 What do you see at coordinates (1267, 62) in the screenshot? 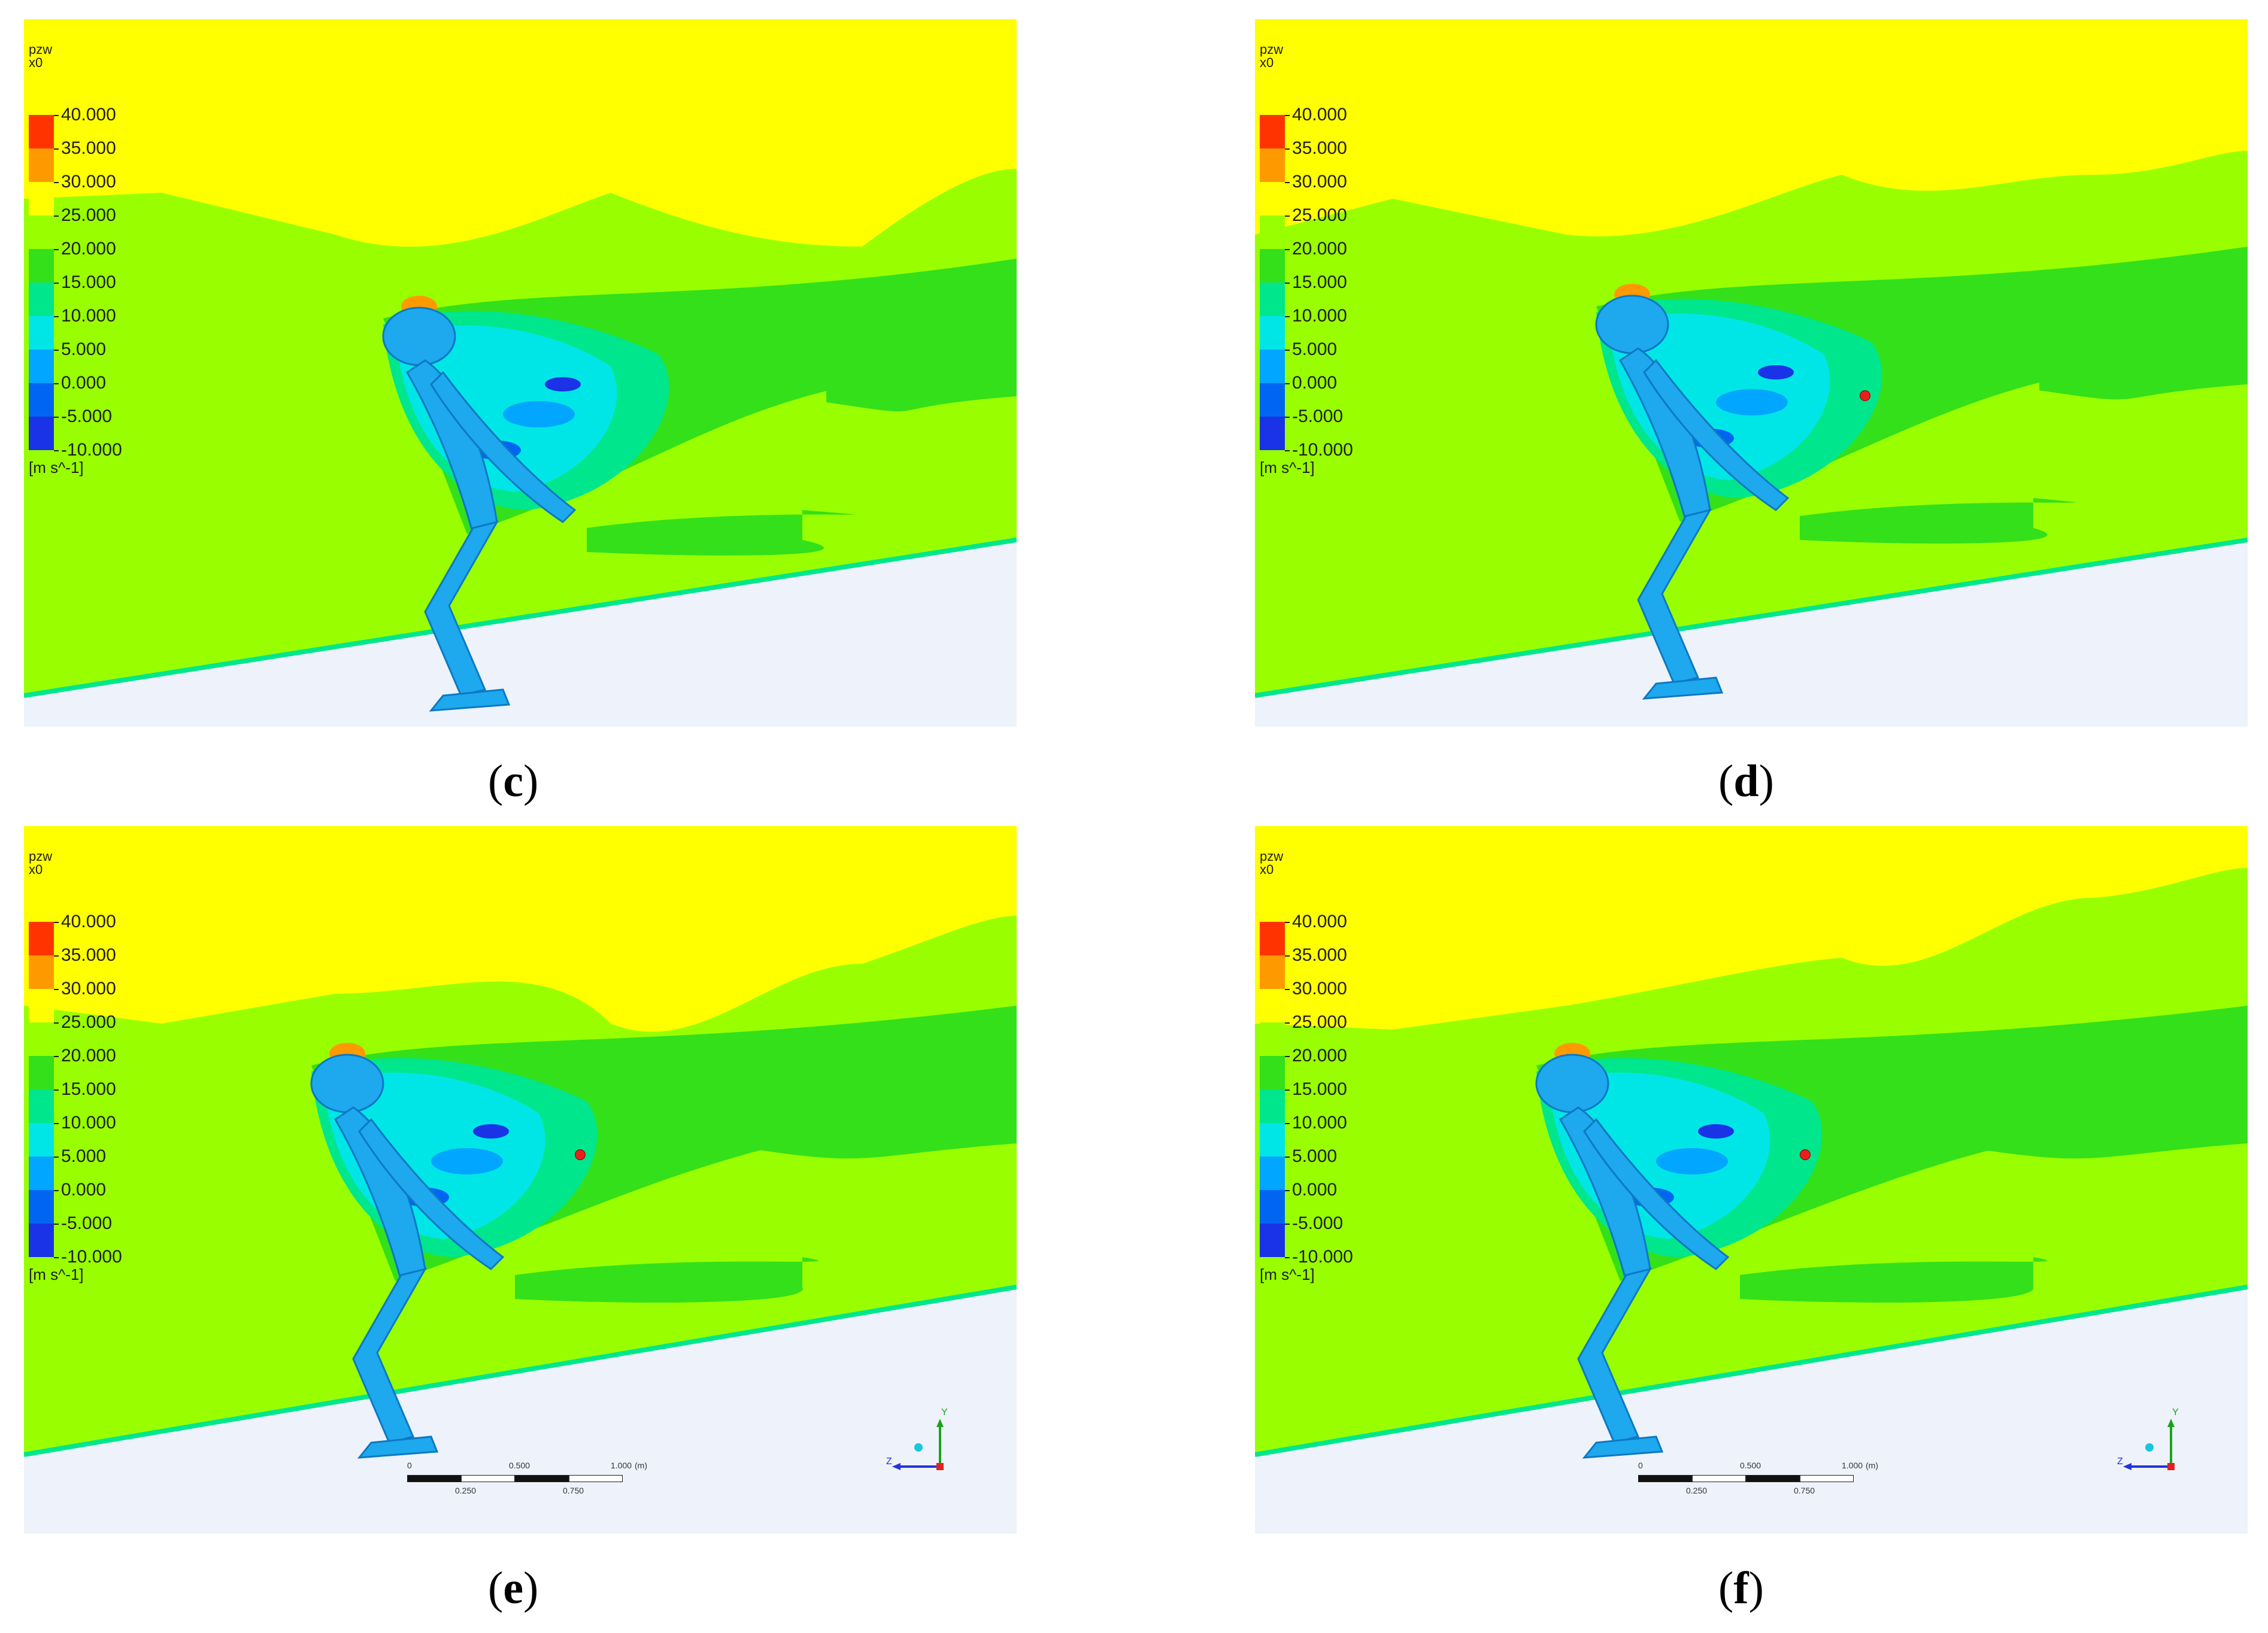
I see `legend-multiplier: x0` at bounding box center [1267, 62].